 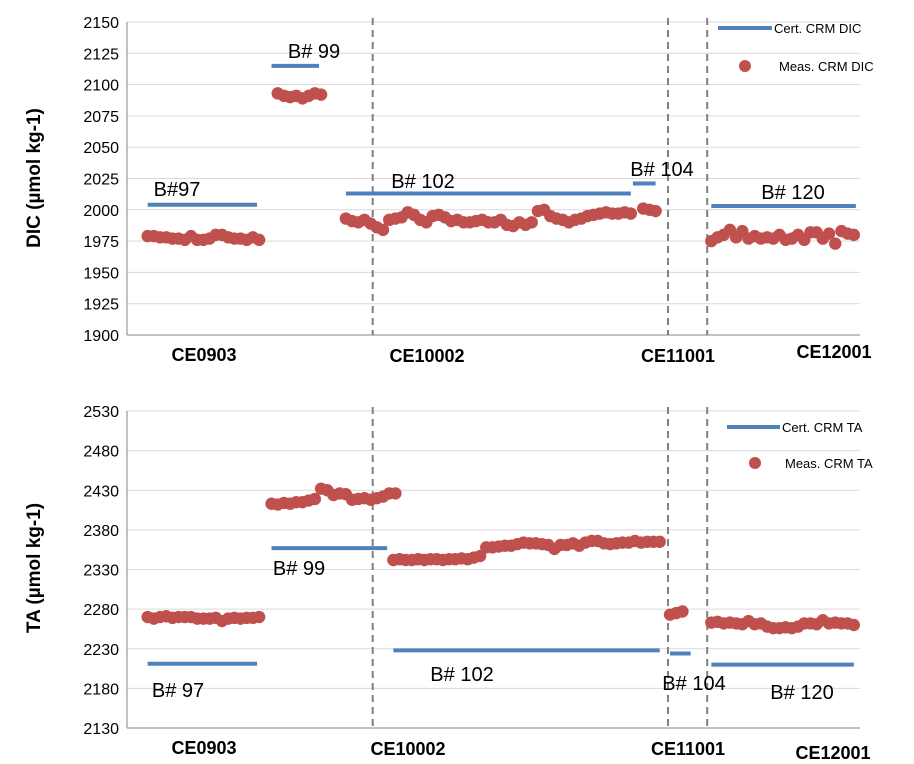 I want to click on y-tick-label: 2230, so click(x=101, y=650).